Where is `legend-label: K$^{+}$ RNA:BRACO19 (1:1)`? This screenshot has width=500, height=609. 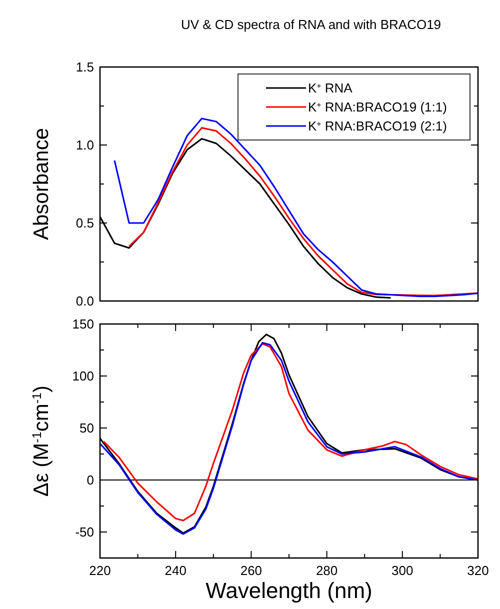
legend-label: K$^{+}$ RNA:BRACO19 (1:1) is located at coordinates (377, 107).